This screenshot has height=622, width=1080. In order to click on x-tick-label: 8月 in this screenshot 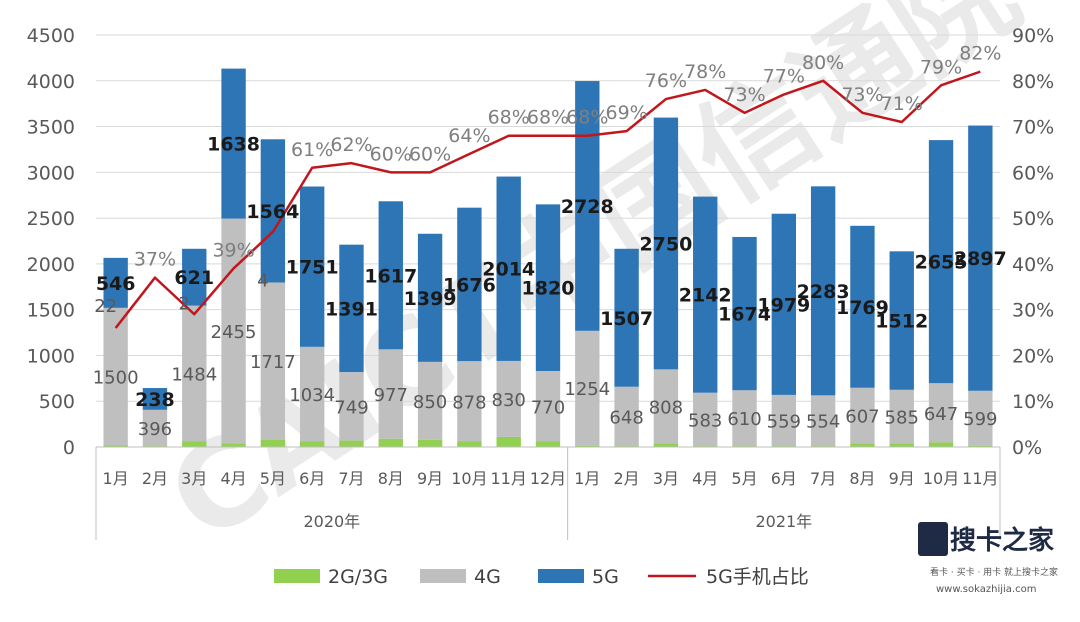, I will do `click(391, 478)`.